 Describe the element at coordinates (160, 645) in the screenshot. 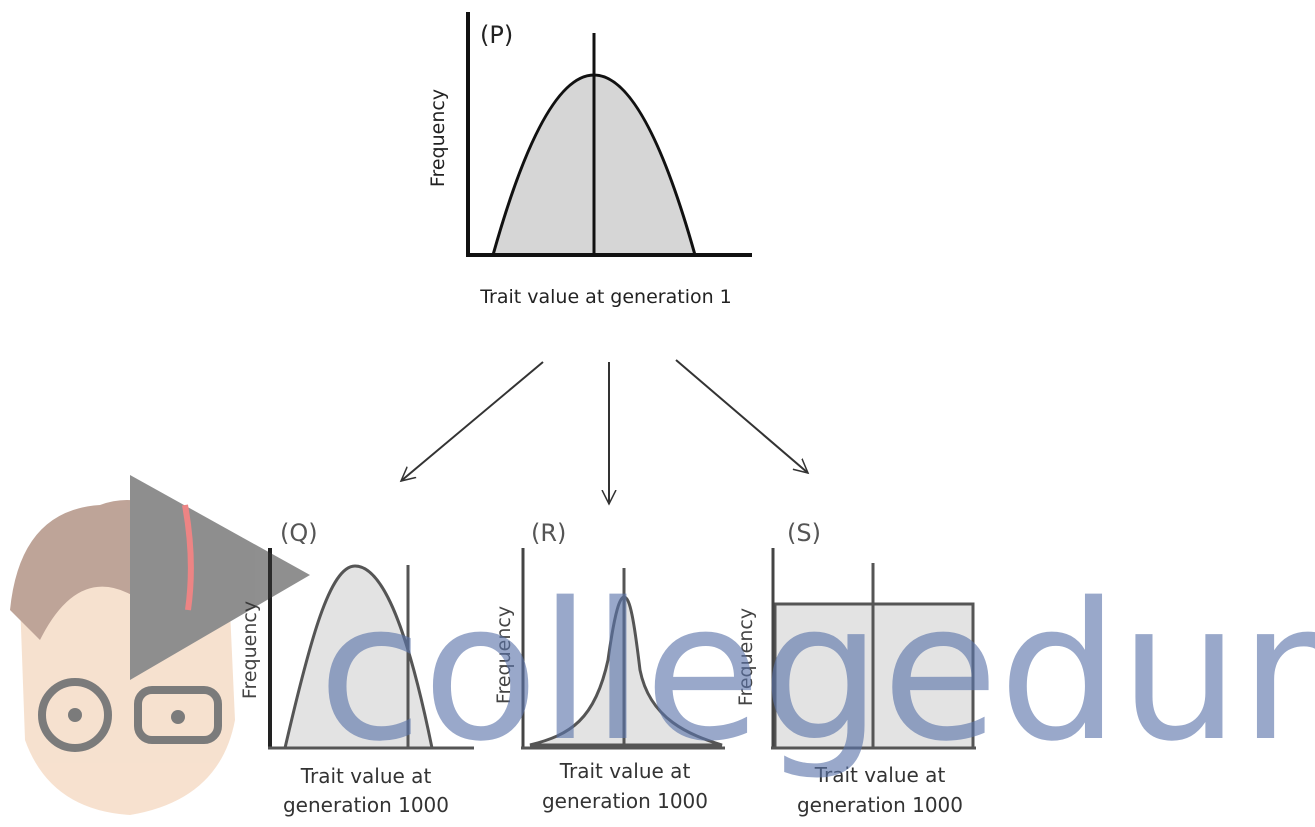

I see `mascot` at that location.